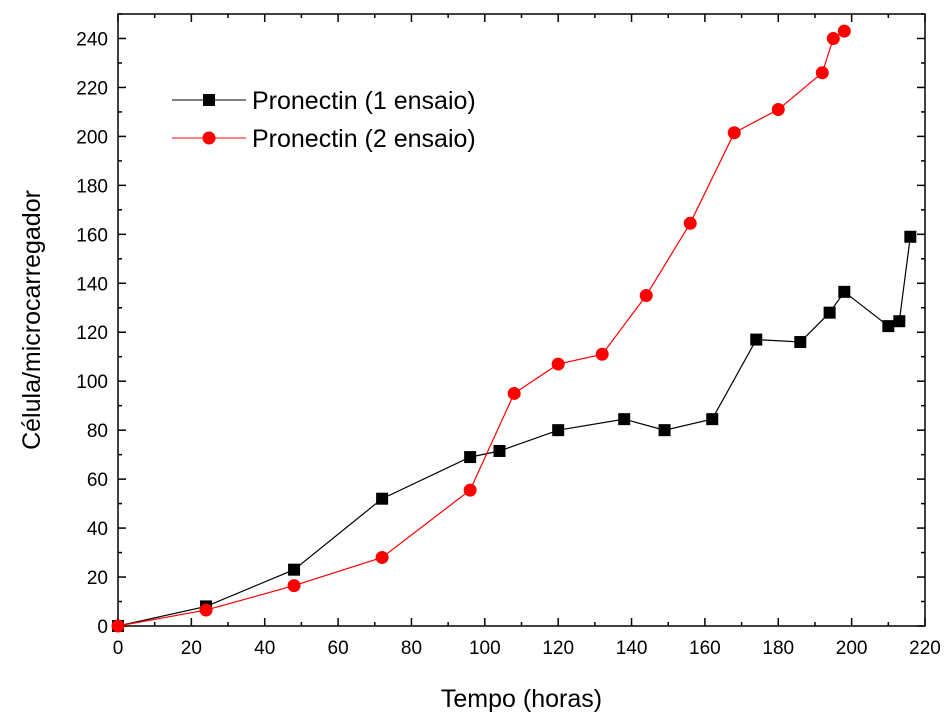 The height and width of the screenshot is (720, 948). What do you see at coordinates (102, 627) in the screenshot?
I see `y-tick-label: 0` at bounding box center [102, 627].